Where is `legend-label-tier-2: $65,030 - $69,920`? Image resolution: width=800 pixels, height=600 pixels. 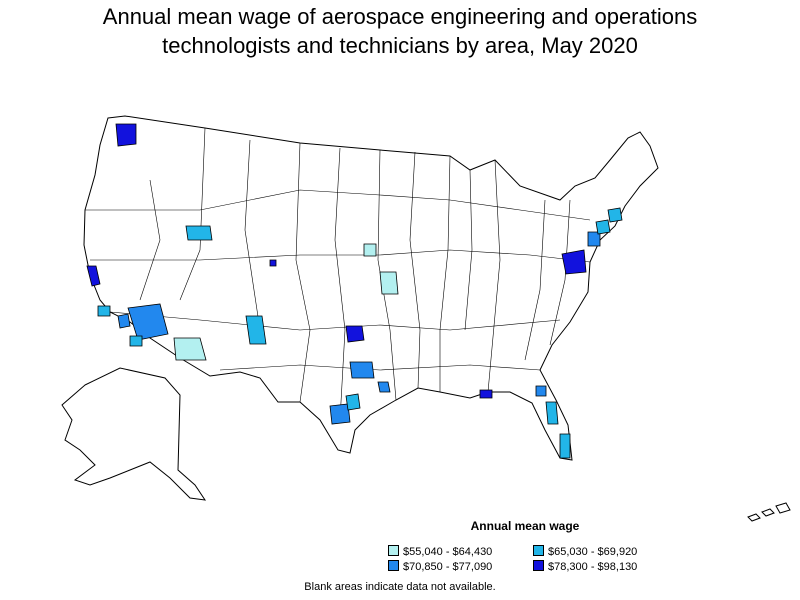
legend-label-tier-2: $65,030 - $69,920 is located at coordinates (593, 552).